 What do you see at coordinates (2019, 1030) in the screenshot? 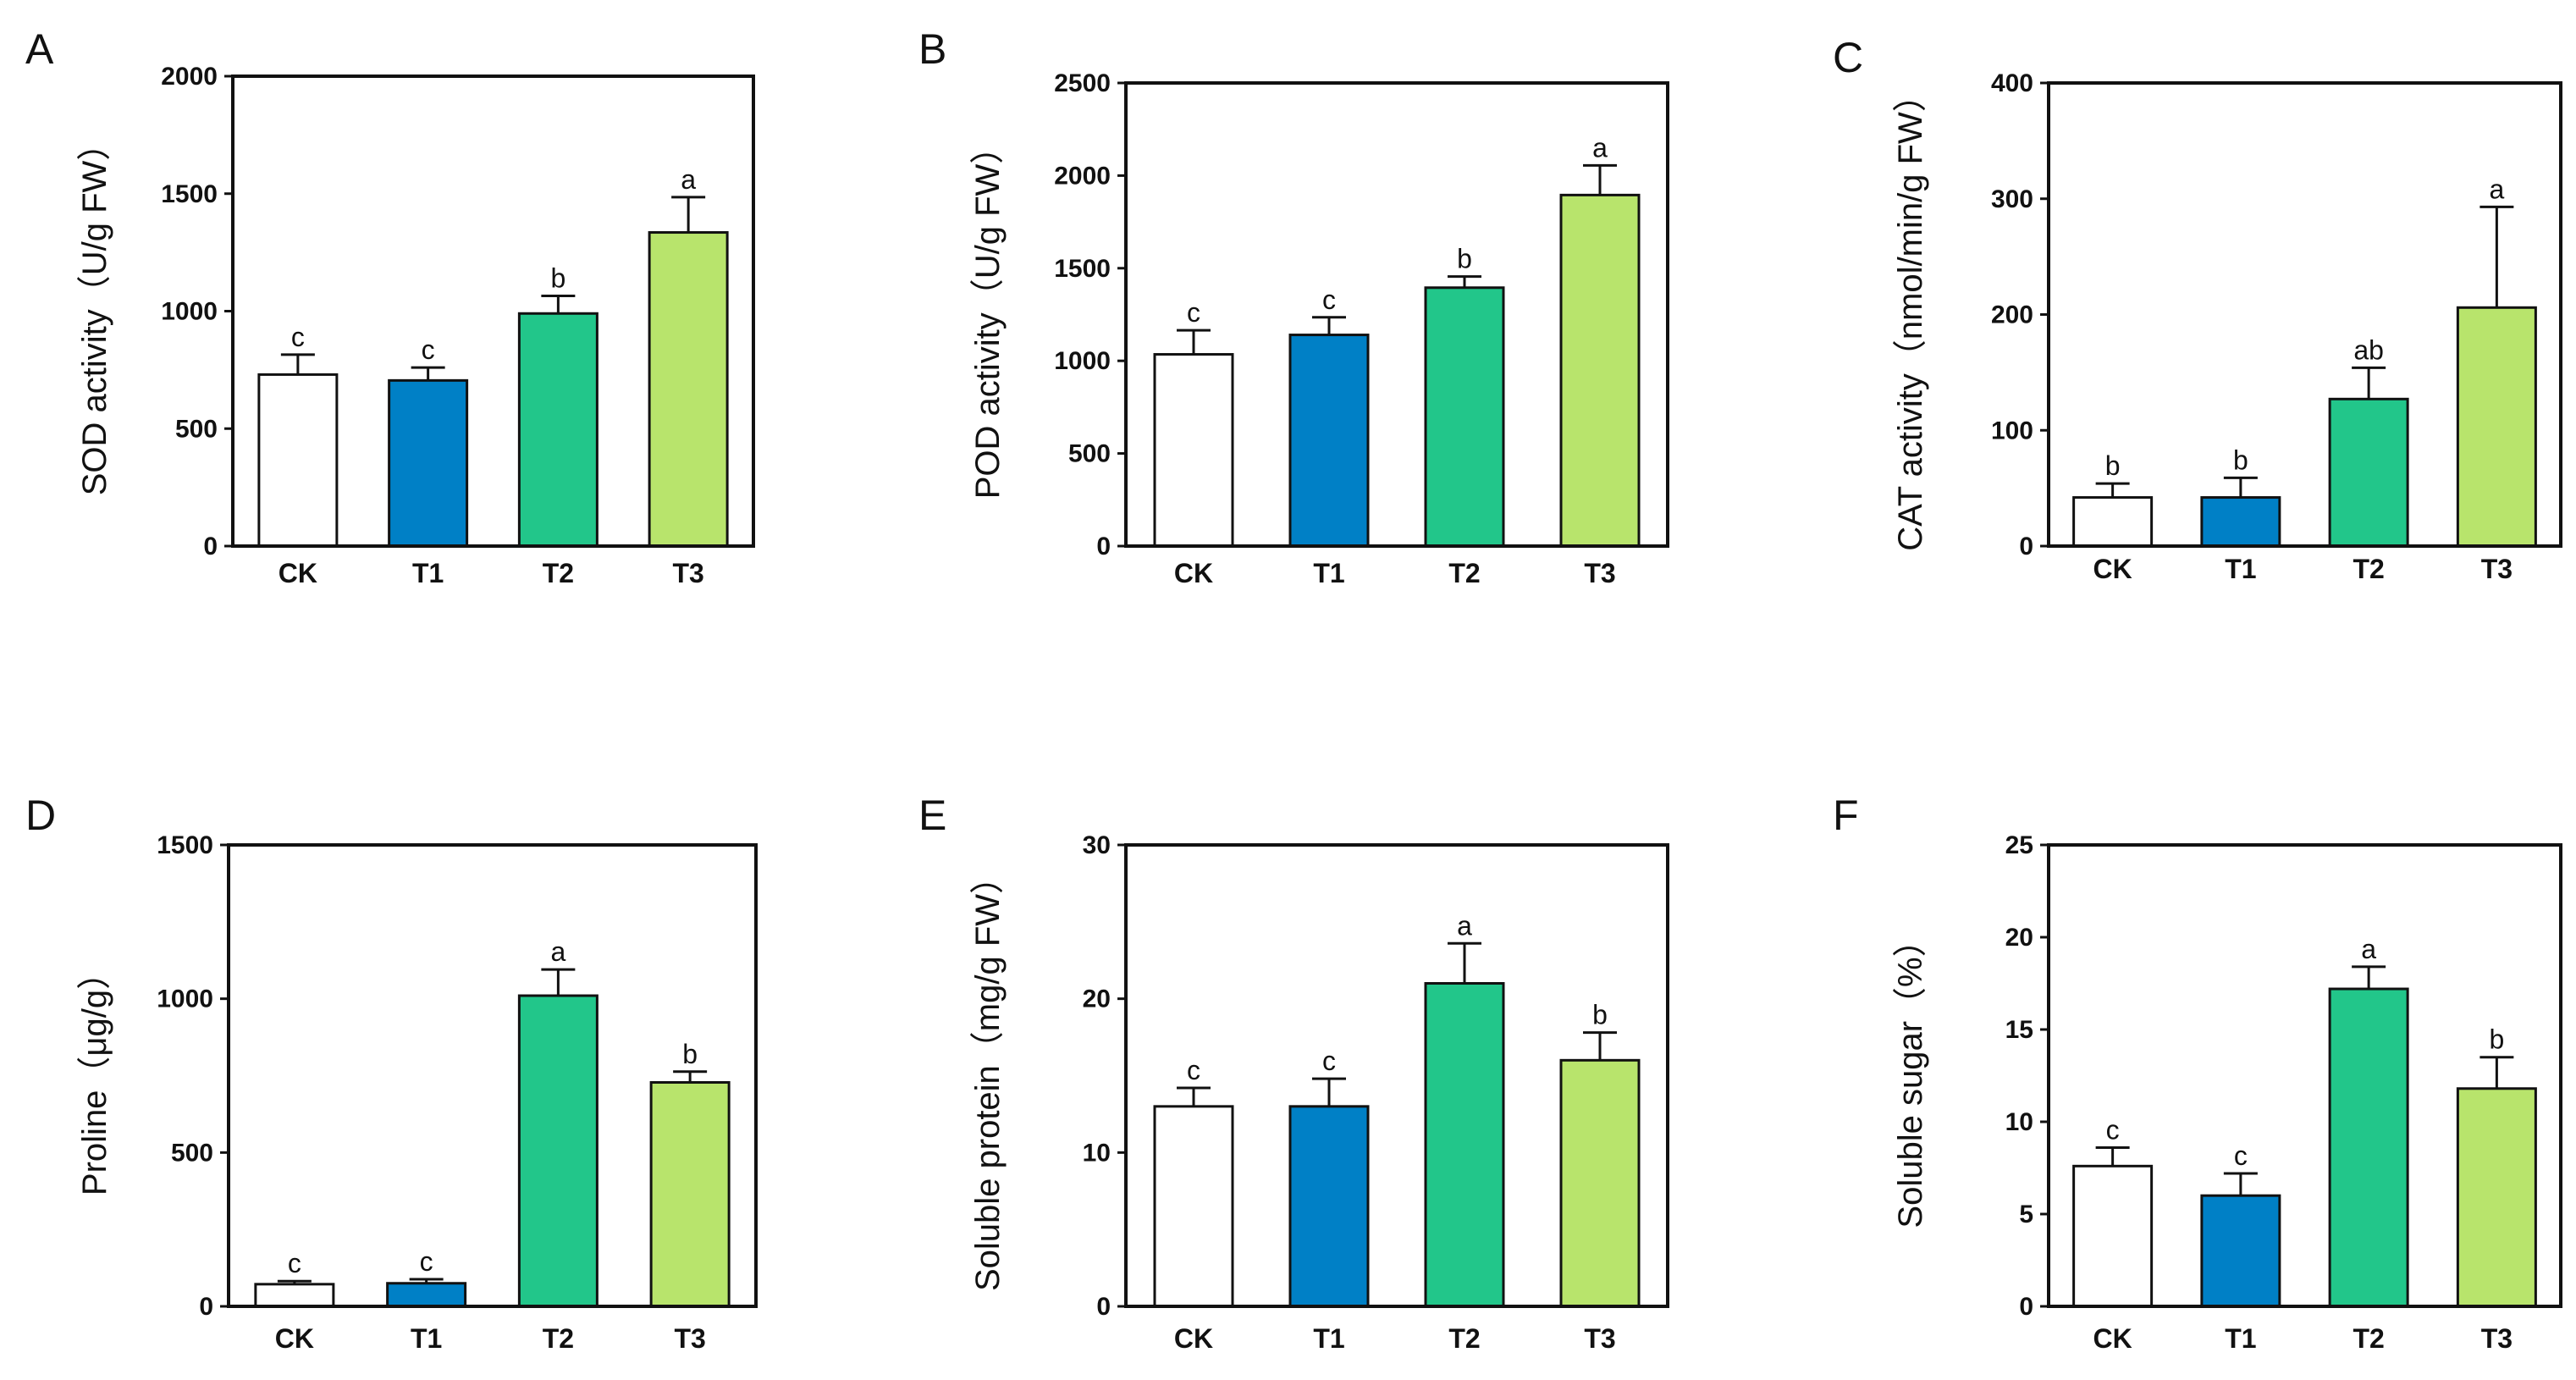
I see `y-tick-label: 15` at bounding box center [2019, 1030].